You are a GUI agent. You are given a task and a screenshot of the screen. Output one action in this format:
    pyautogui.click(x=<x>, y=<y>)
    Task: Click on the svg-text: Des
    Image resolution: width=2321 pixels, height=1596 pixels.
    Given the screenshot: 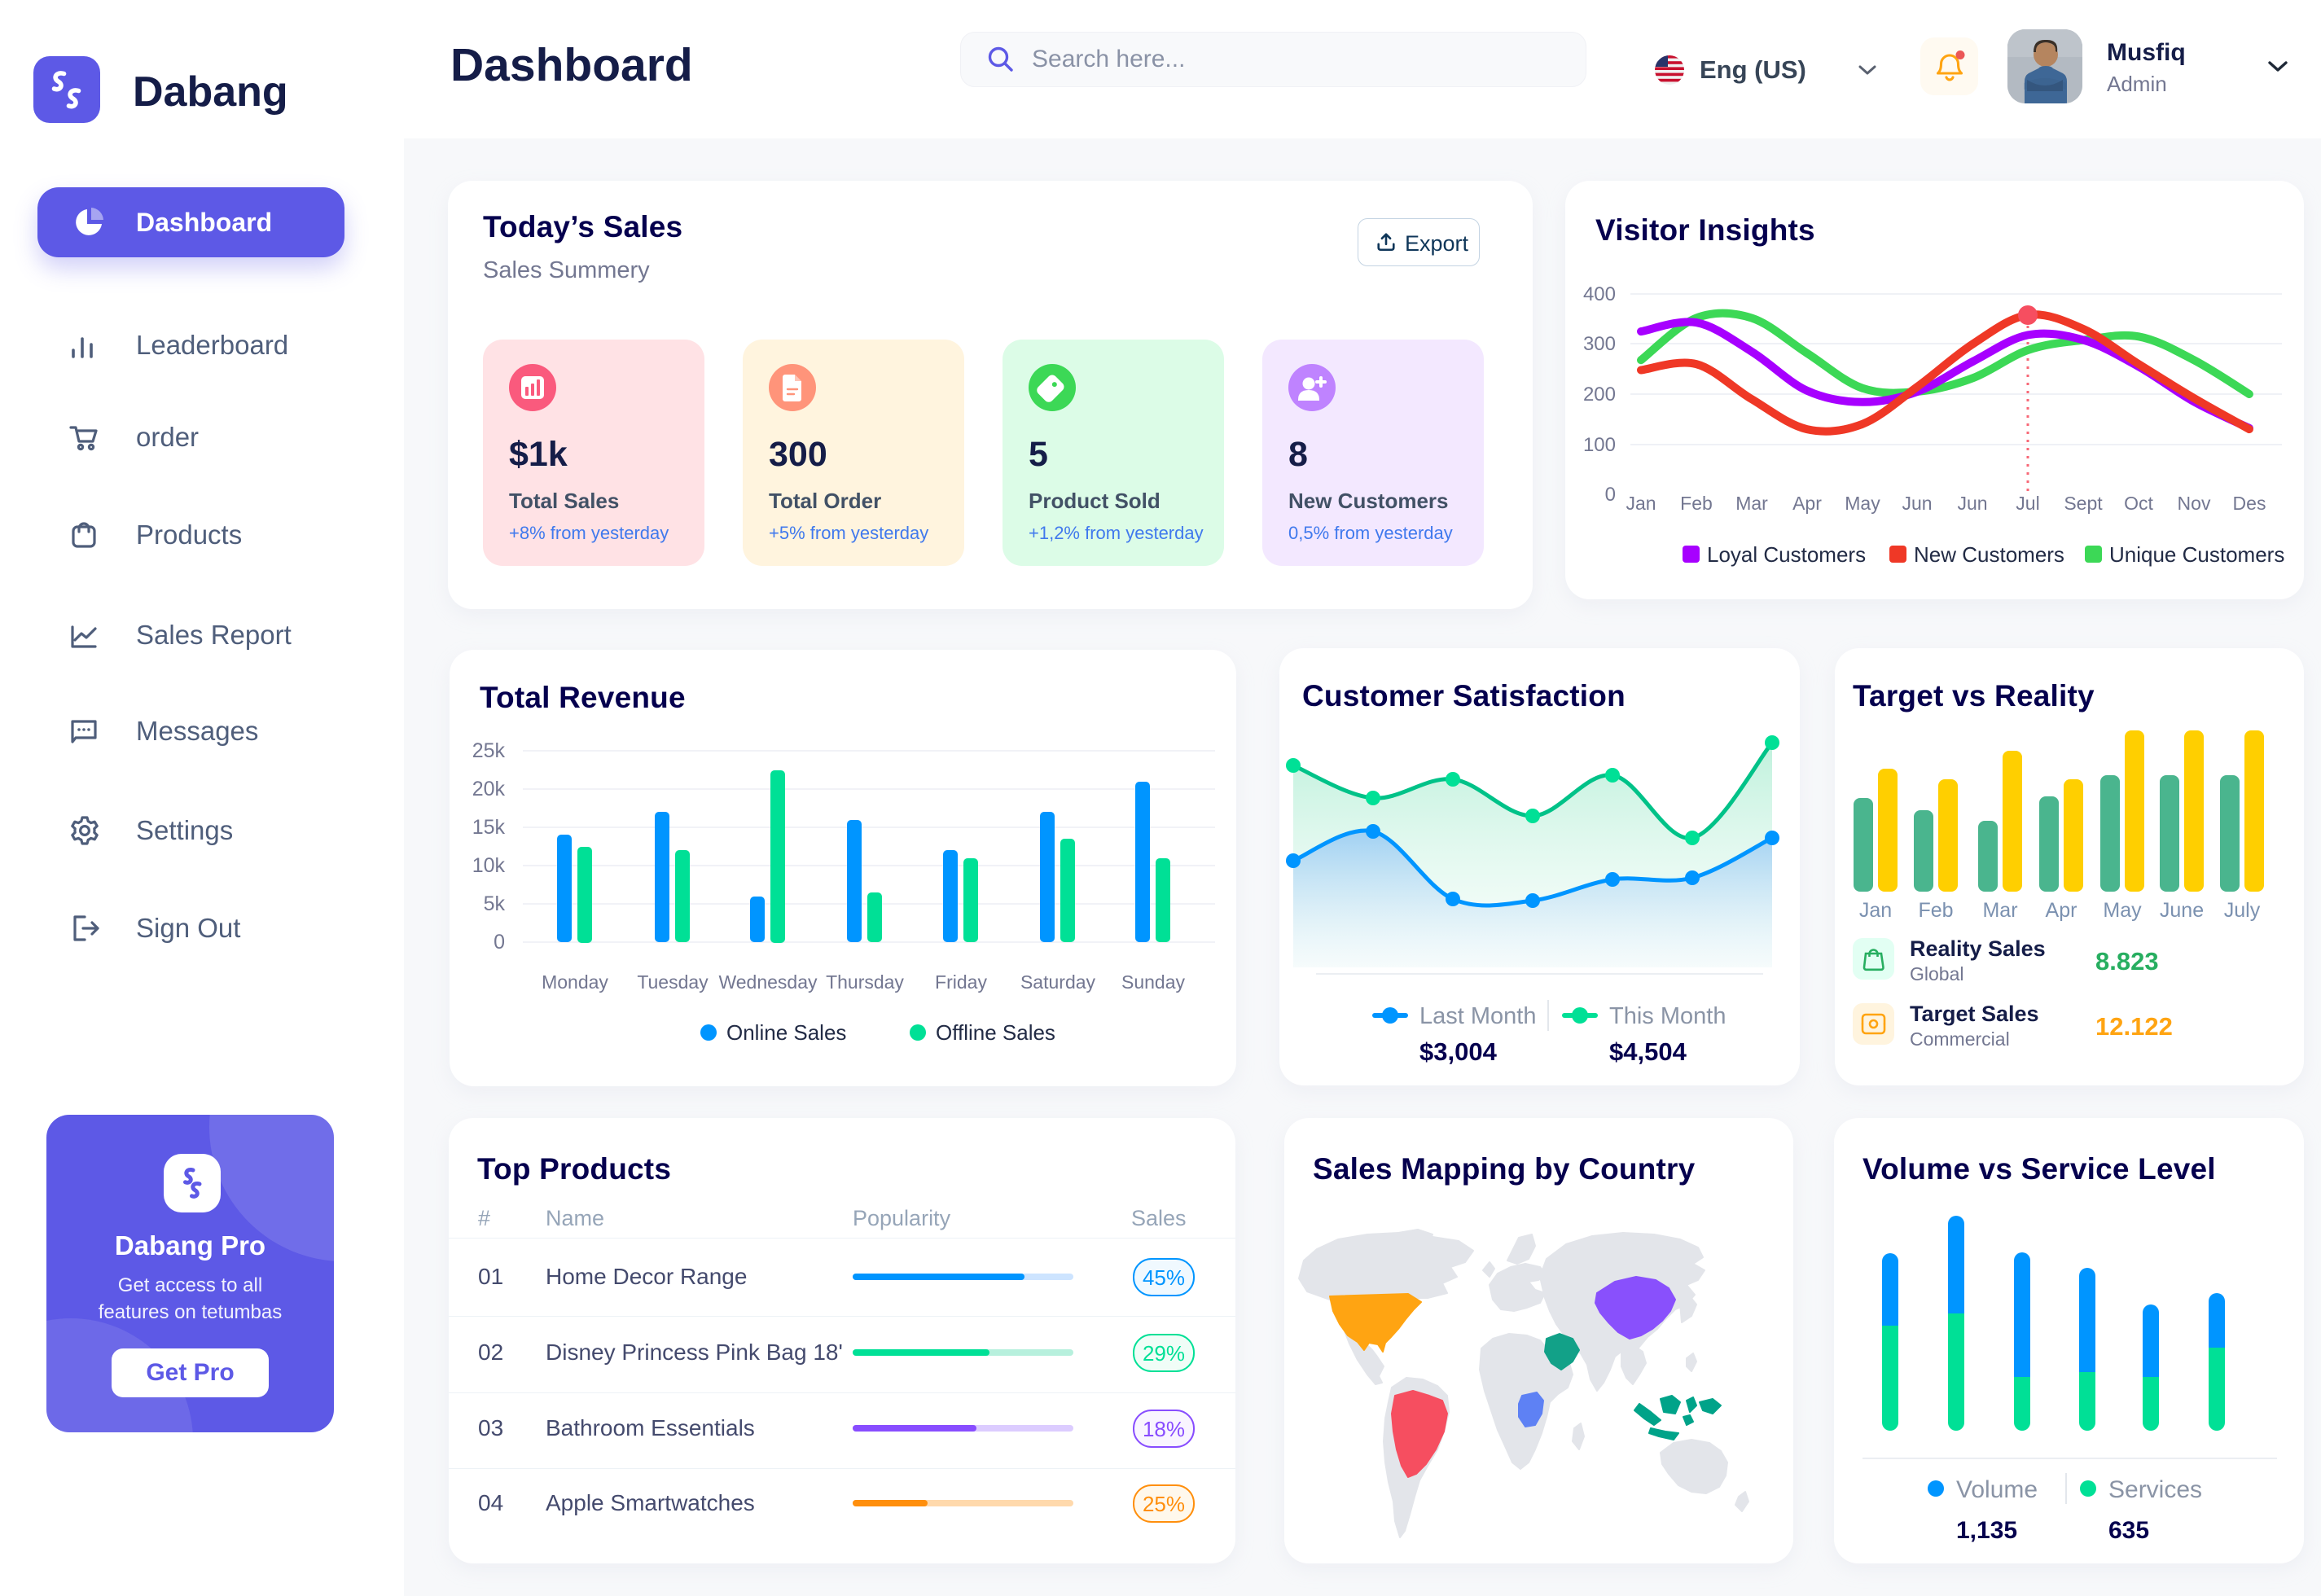 What is the action you would take?
    pyautogui.click(x=2249, y=503)
    